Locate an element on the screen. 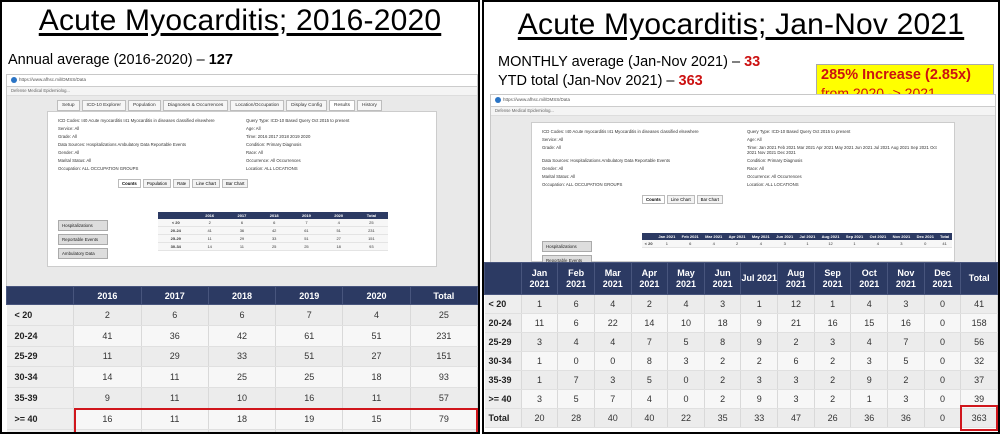  table-row: >= 40 3 5 7 4 0 2 9 3 2 1 3 0 39 is located at coordinates (741, 399).